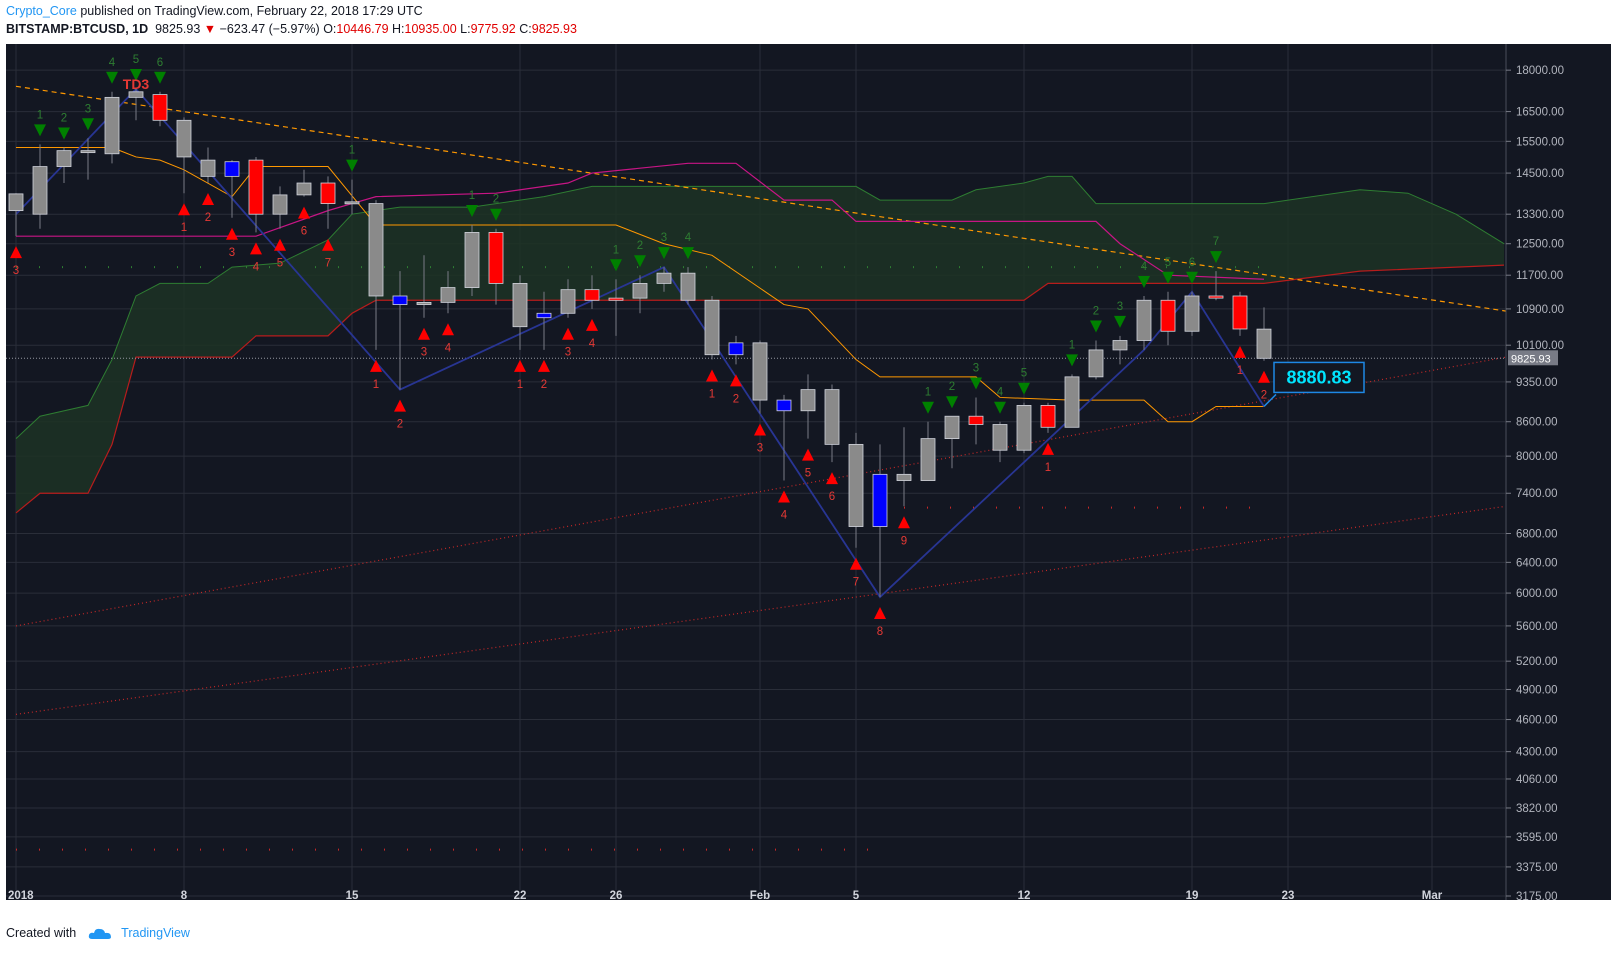 The width and height of the screenshot is (1621, 953). What do you see at coordinates (99, 933) in the screenshot?
I see `tradingview-cloud-icon` at bounding box center [99, 933].